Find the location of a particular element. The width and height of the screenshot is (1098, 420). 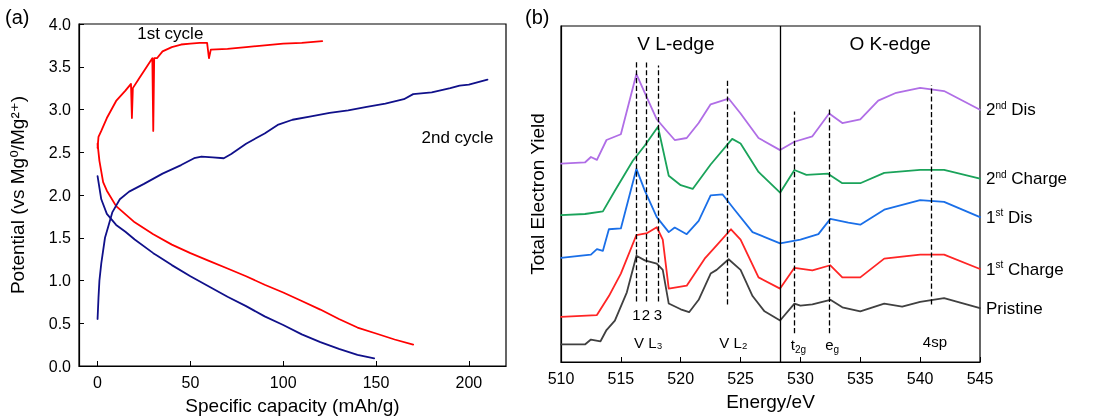

ref-line-label: V L₂ is located at coordinates (733, 342).